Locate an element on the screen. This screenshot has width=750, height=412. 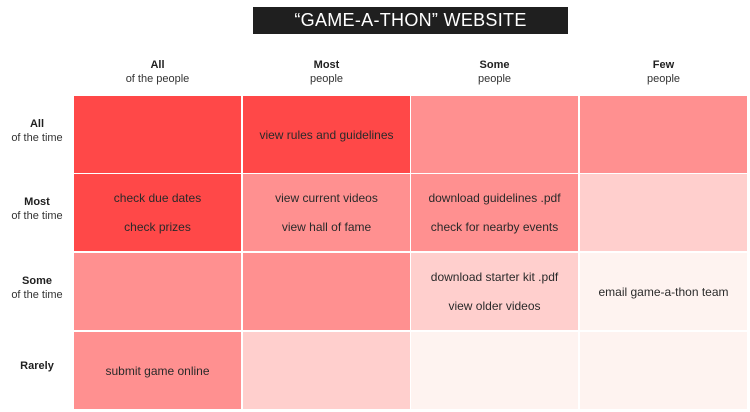
grid-cell: view rules and guidelines is located at coordinates (326, 134).